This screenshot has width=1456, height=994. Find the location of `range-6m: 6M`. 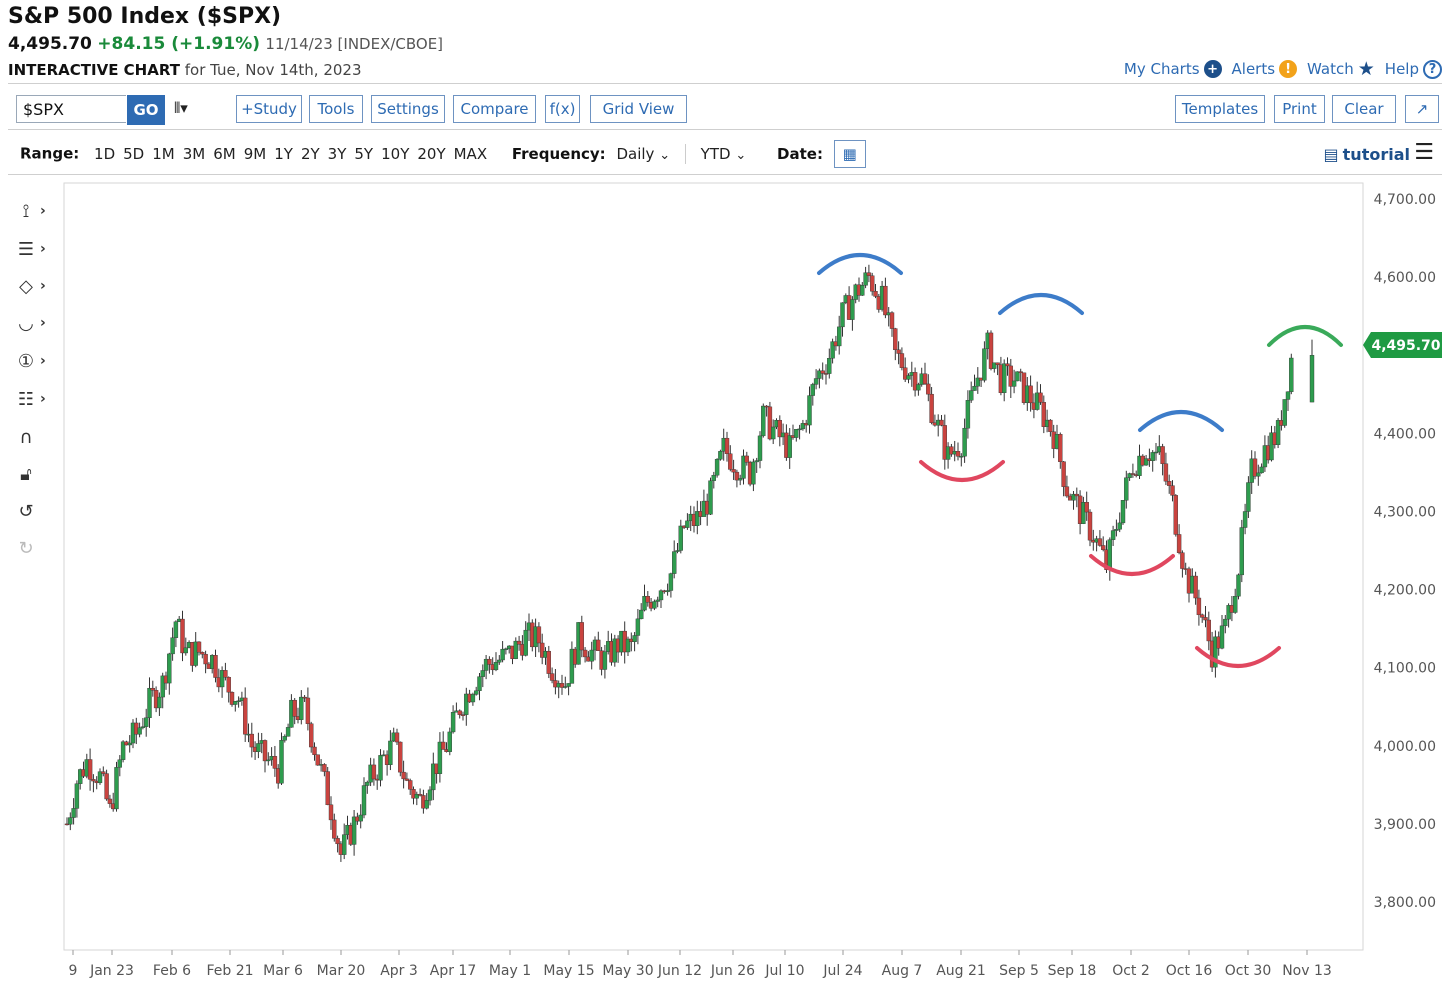

range-6m: 6M is located at coordinates (224, 153).